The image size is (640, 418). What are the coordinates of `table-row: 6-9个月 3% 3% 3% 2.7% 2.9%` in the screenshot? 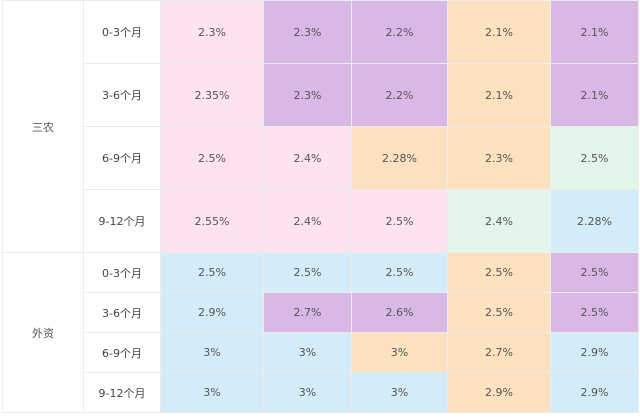 It's located at (321, 352).